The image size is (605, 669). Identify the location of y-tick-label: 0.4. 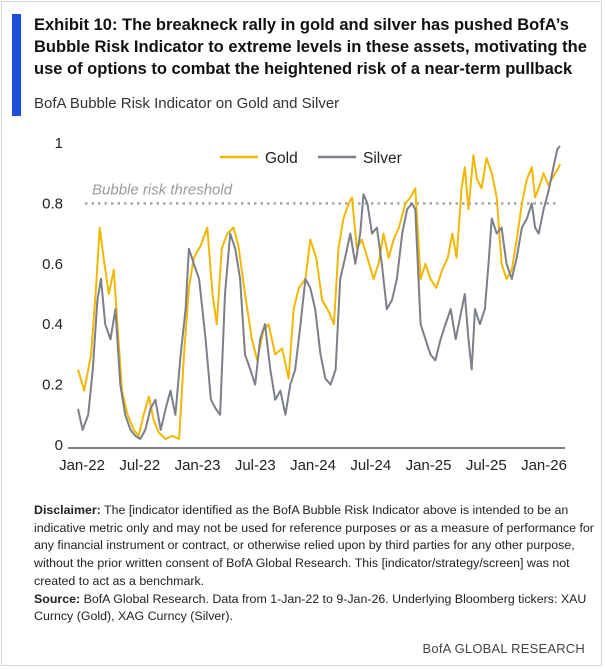
(52, 324).